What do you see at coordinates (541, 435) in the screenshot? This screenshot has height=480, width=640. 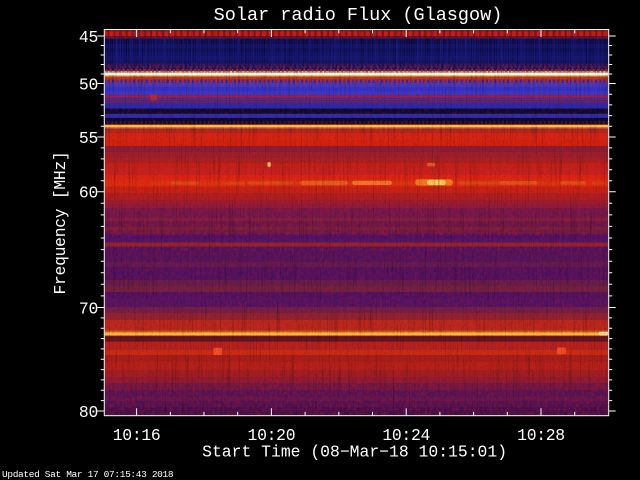 I see `svg-text: 10:28` at bounding box center [541, 435].